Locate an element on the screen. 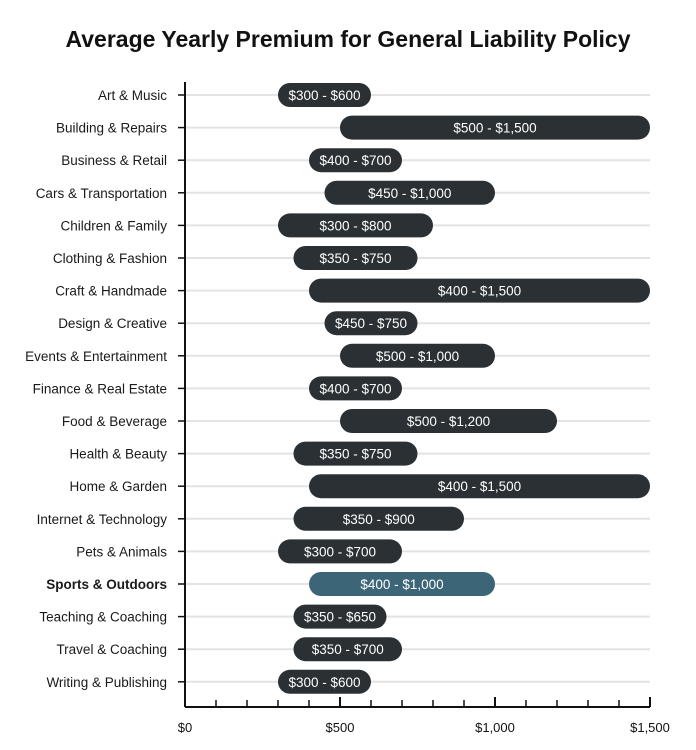 The width and height of the screenshot is (696, 750). bar-home-garden is located at coordinates (479, 486).